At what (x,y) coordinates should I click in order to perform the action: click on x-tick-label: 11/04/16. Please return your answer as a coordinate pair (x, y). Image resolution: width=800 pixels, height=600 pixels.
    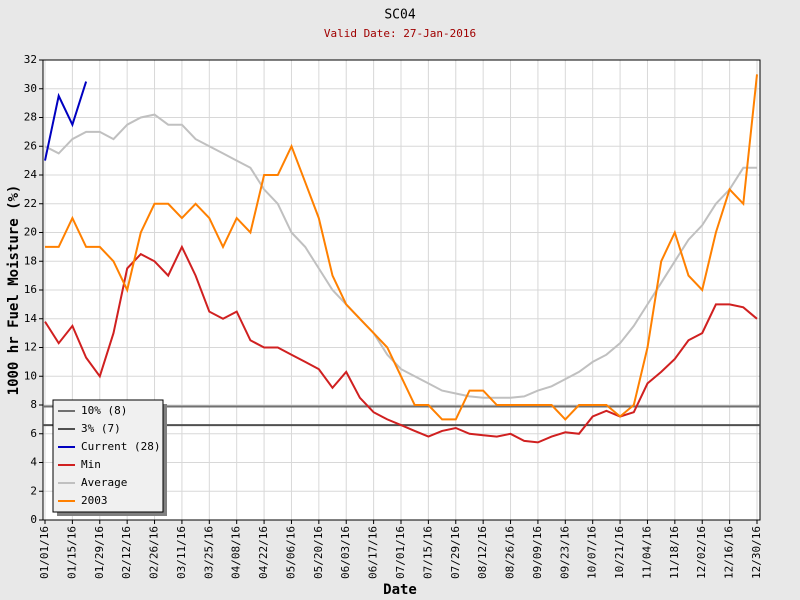
    Looking at the image, I should click on (646, 552).